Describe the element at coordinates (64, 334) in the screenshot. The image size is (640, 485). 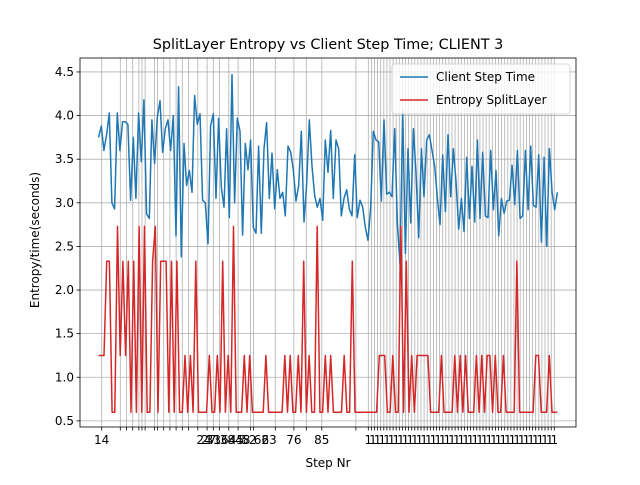
I see `y-tick-label: 1.5` at that location.